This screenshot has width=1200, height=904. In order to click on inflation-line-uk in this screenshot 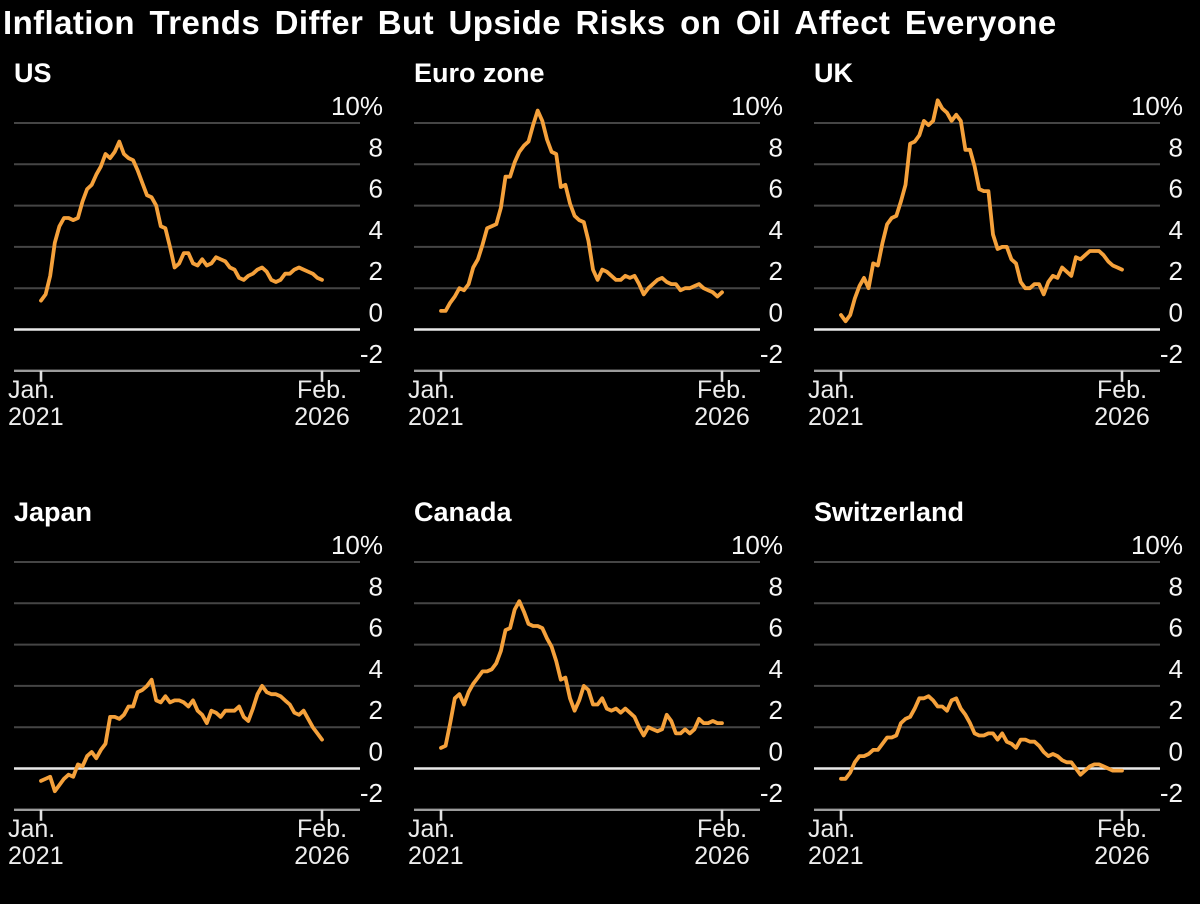, I will do `click(981, 211)`.